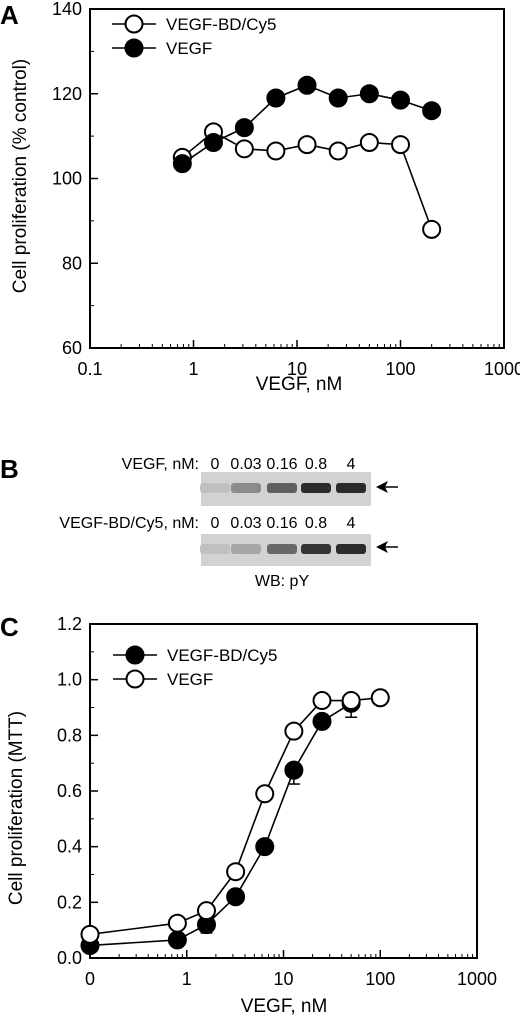 The height and width of the screenshot is (1021, 520). Describe the element at coordinates (299, 384) in the screenshot. I see `panel-a-xlabel: VEGF, nM` at that location.